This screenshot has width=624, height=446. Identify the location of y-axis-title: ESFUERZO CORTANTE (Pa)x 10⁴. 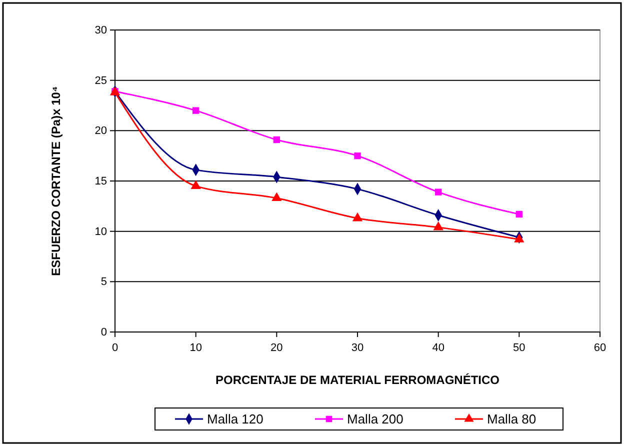
(56, 181).